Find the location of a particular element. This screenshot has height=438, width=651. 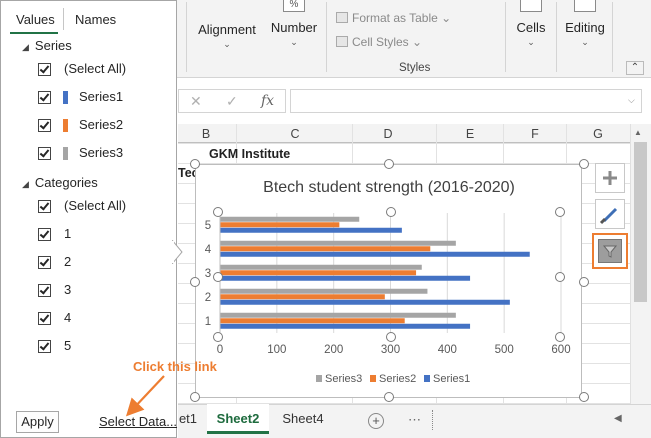

chart-title: Btech student strength (2016-2020) is located at coordinates (389, 187).